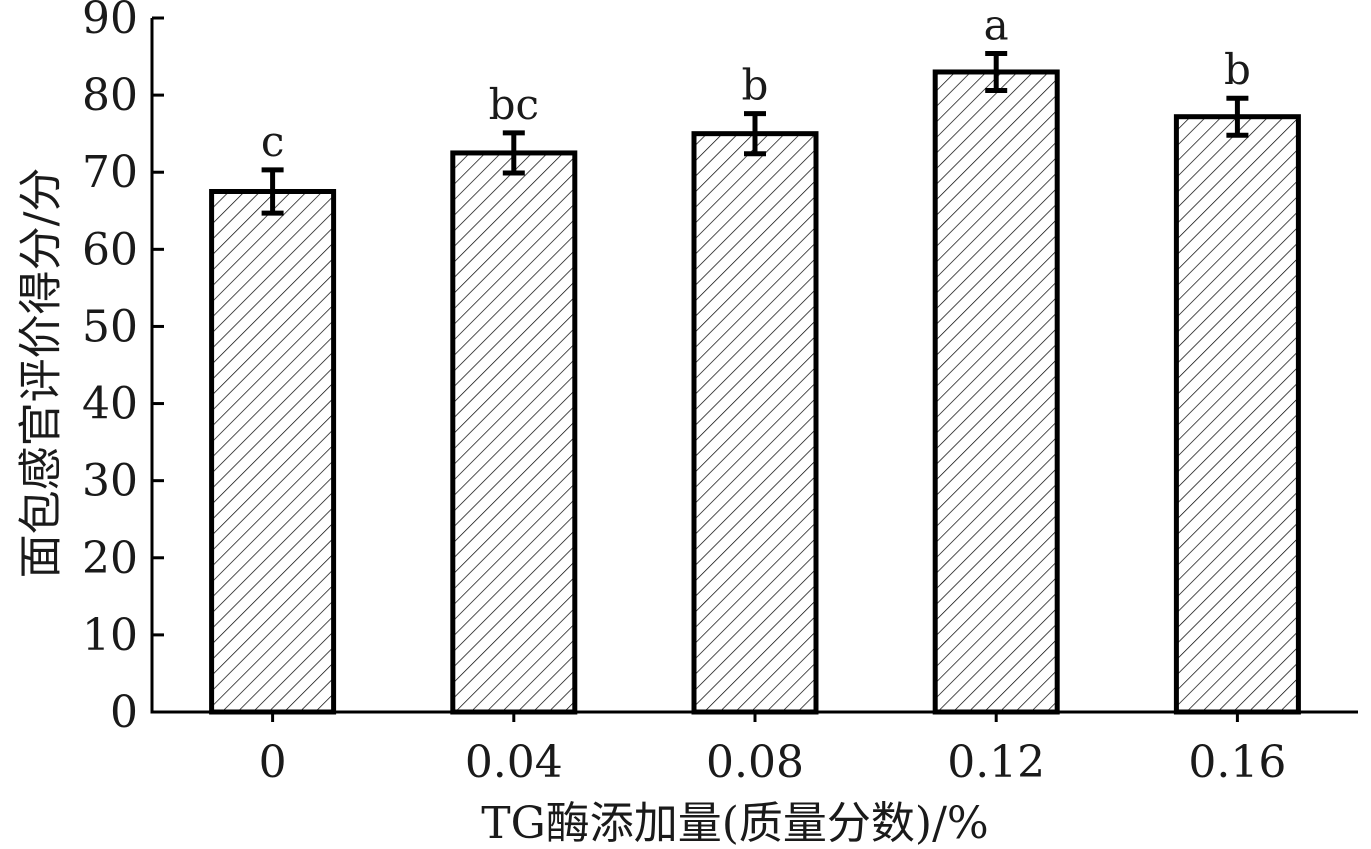 The height and width of the screenshot is (849, 1371). Describe the element at coordinates (1237, 69) in the screenshot. I see `significance-label-4: b` at that location.